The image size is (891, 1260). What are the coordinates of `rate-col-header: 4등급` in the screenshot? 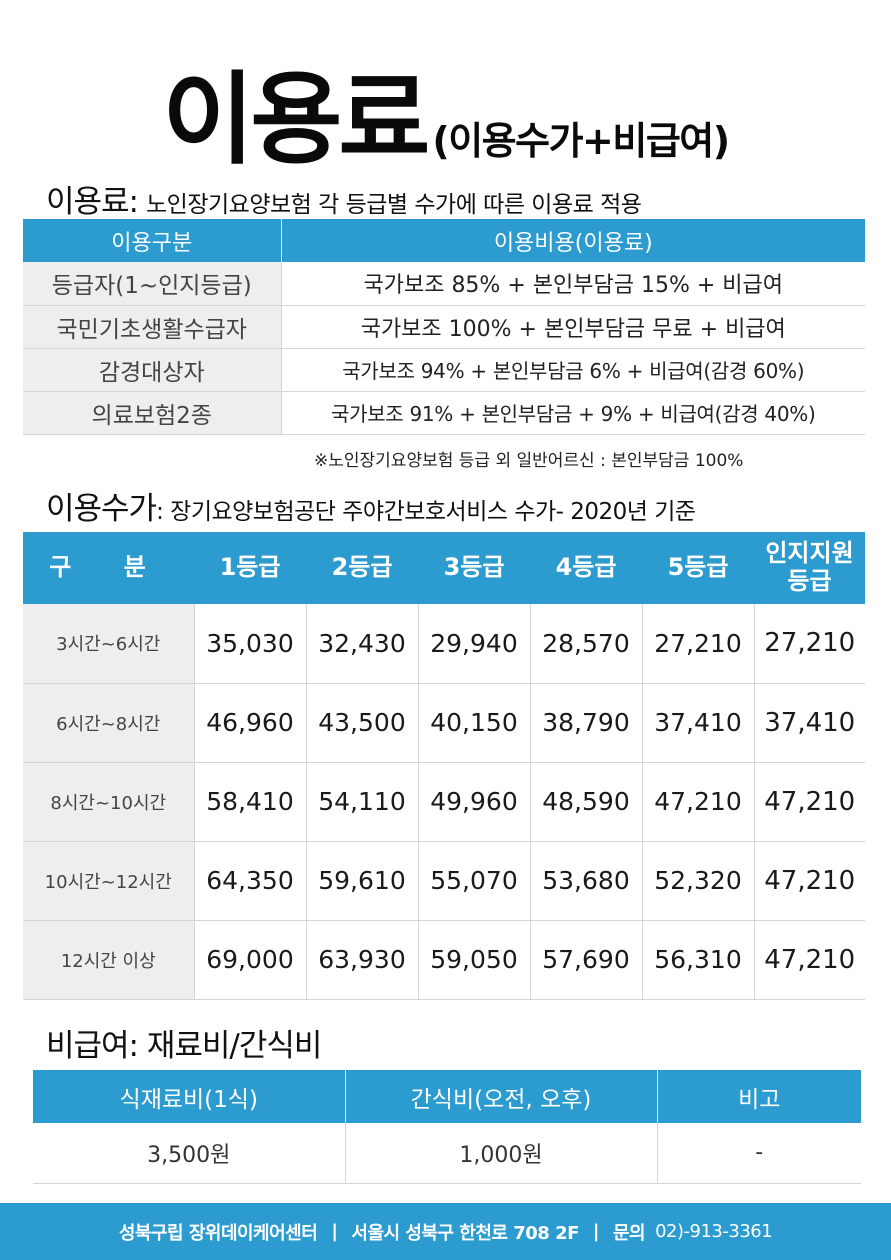 It's located at (586, 568).